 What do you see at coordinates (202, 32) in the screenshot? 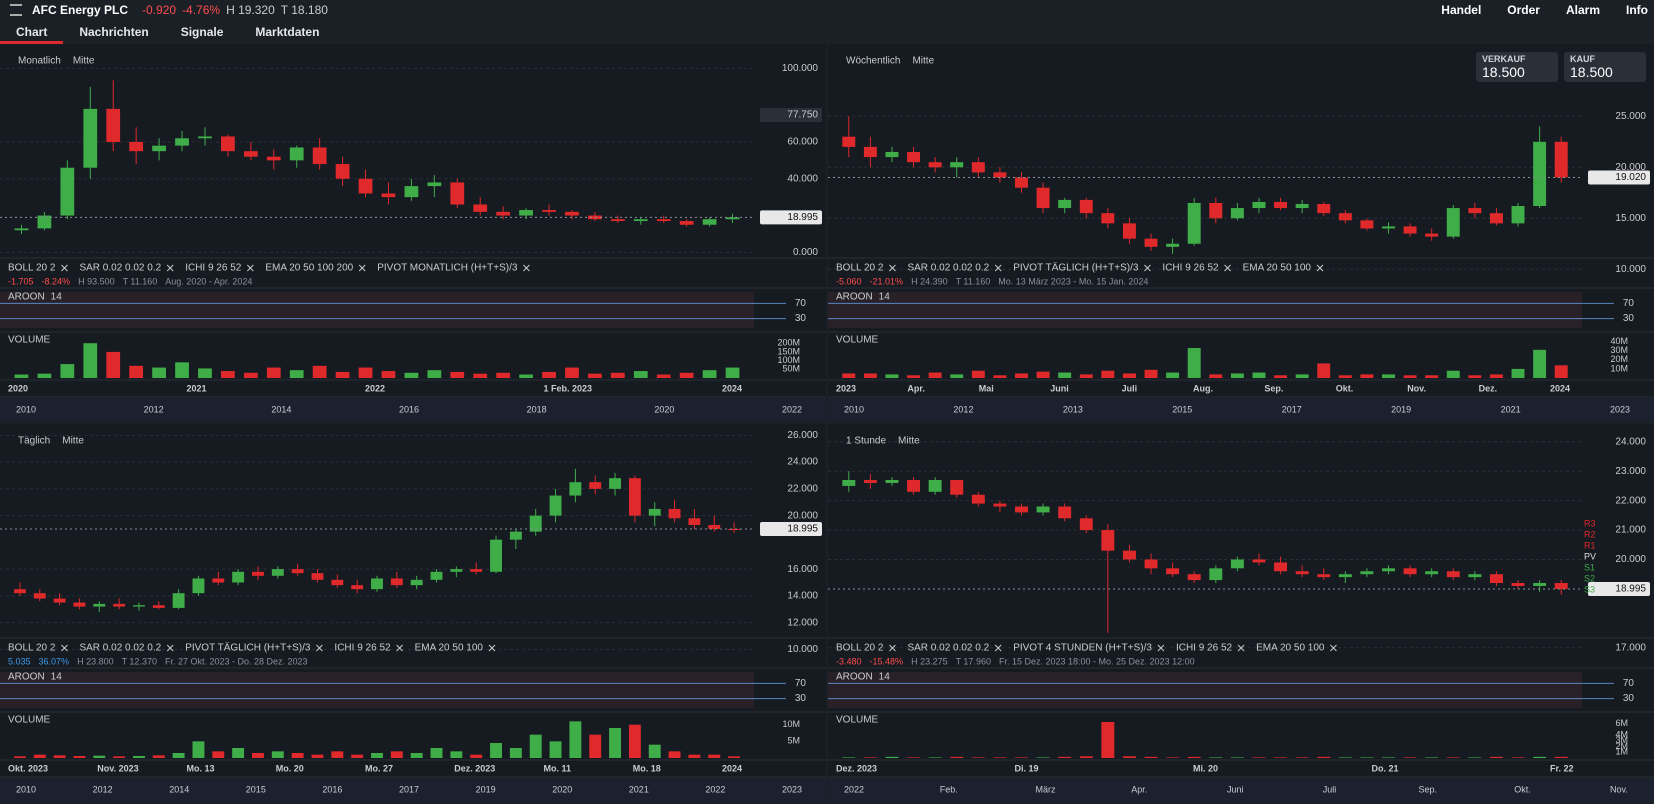
I see `tab: Signale` at bounding box center [202, 32].